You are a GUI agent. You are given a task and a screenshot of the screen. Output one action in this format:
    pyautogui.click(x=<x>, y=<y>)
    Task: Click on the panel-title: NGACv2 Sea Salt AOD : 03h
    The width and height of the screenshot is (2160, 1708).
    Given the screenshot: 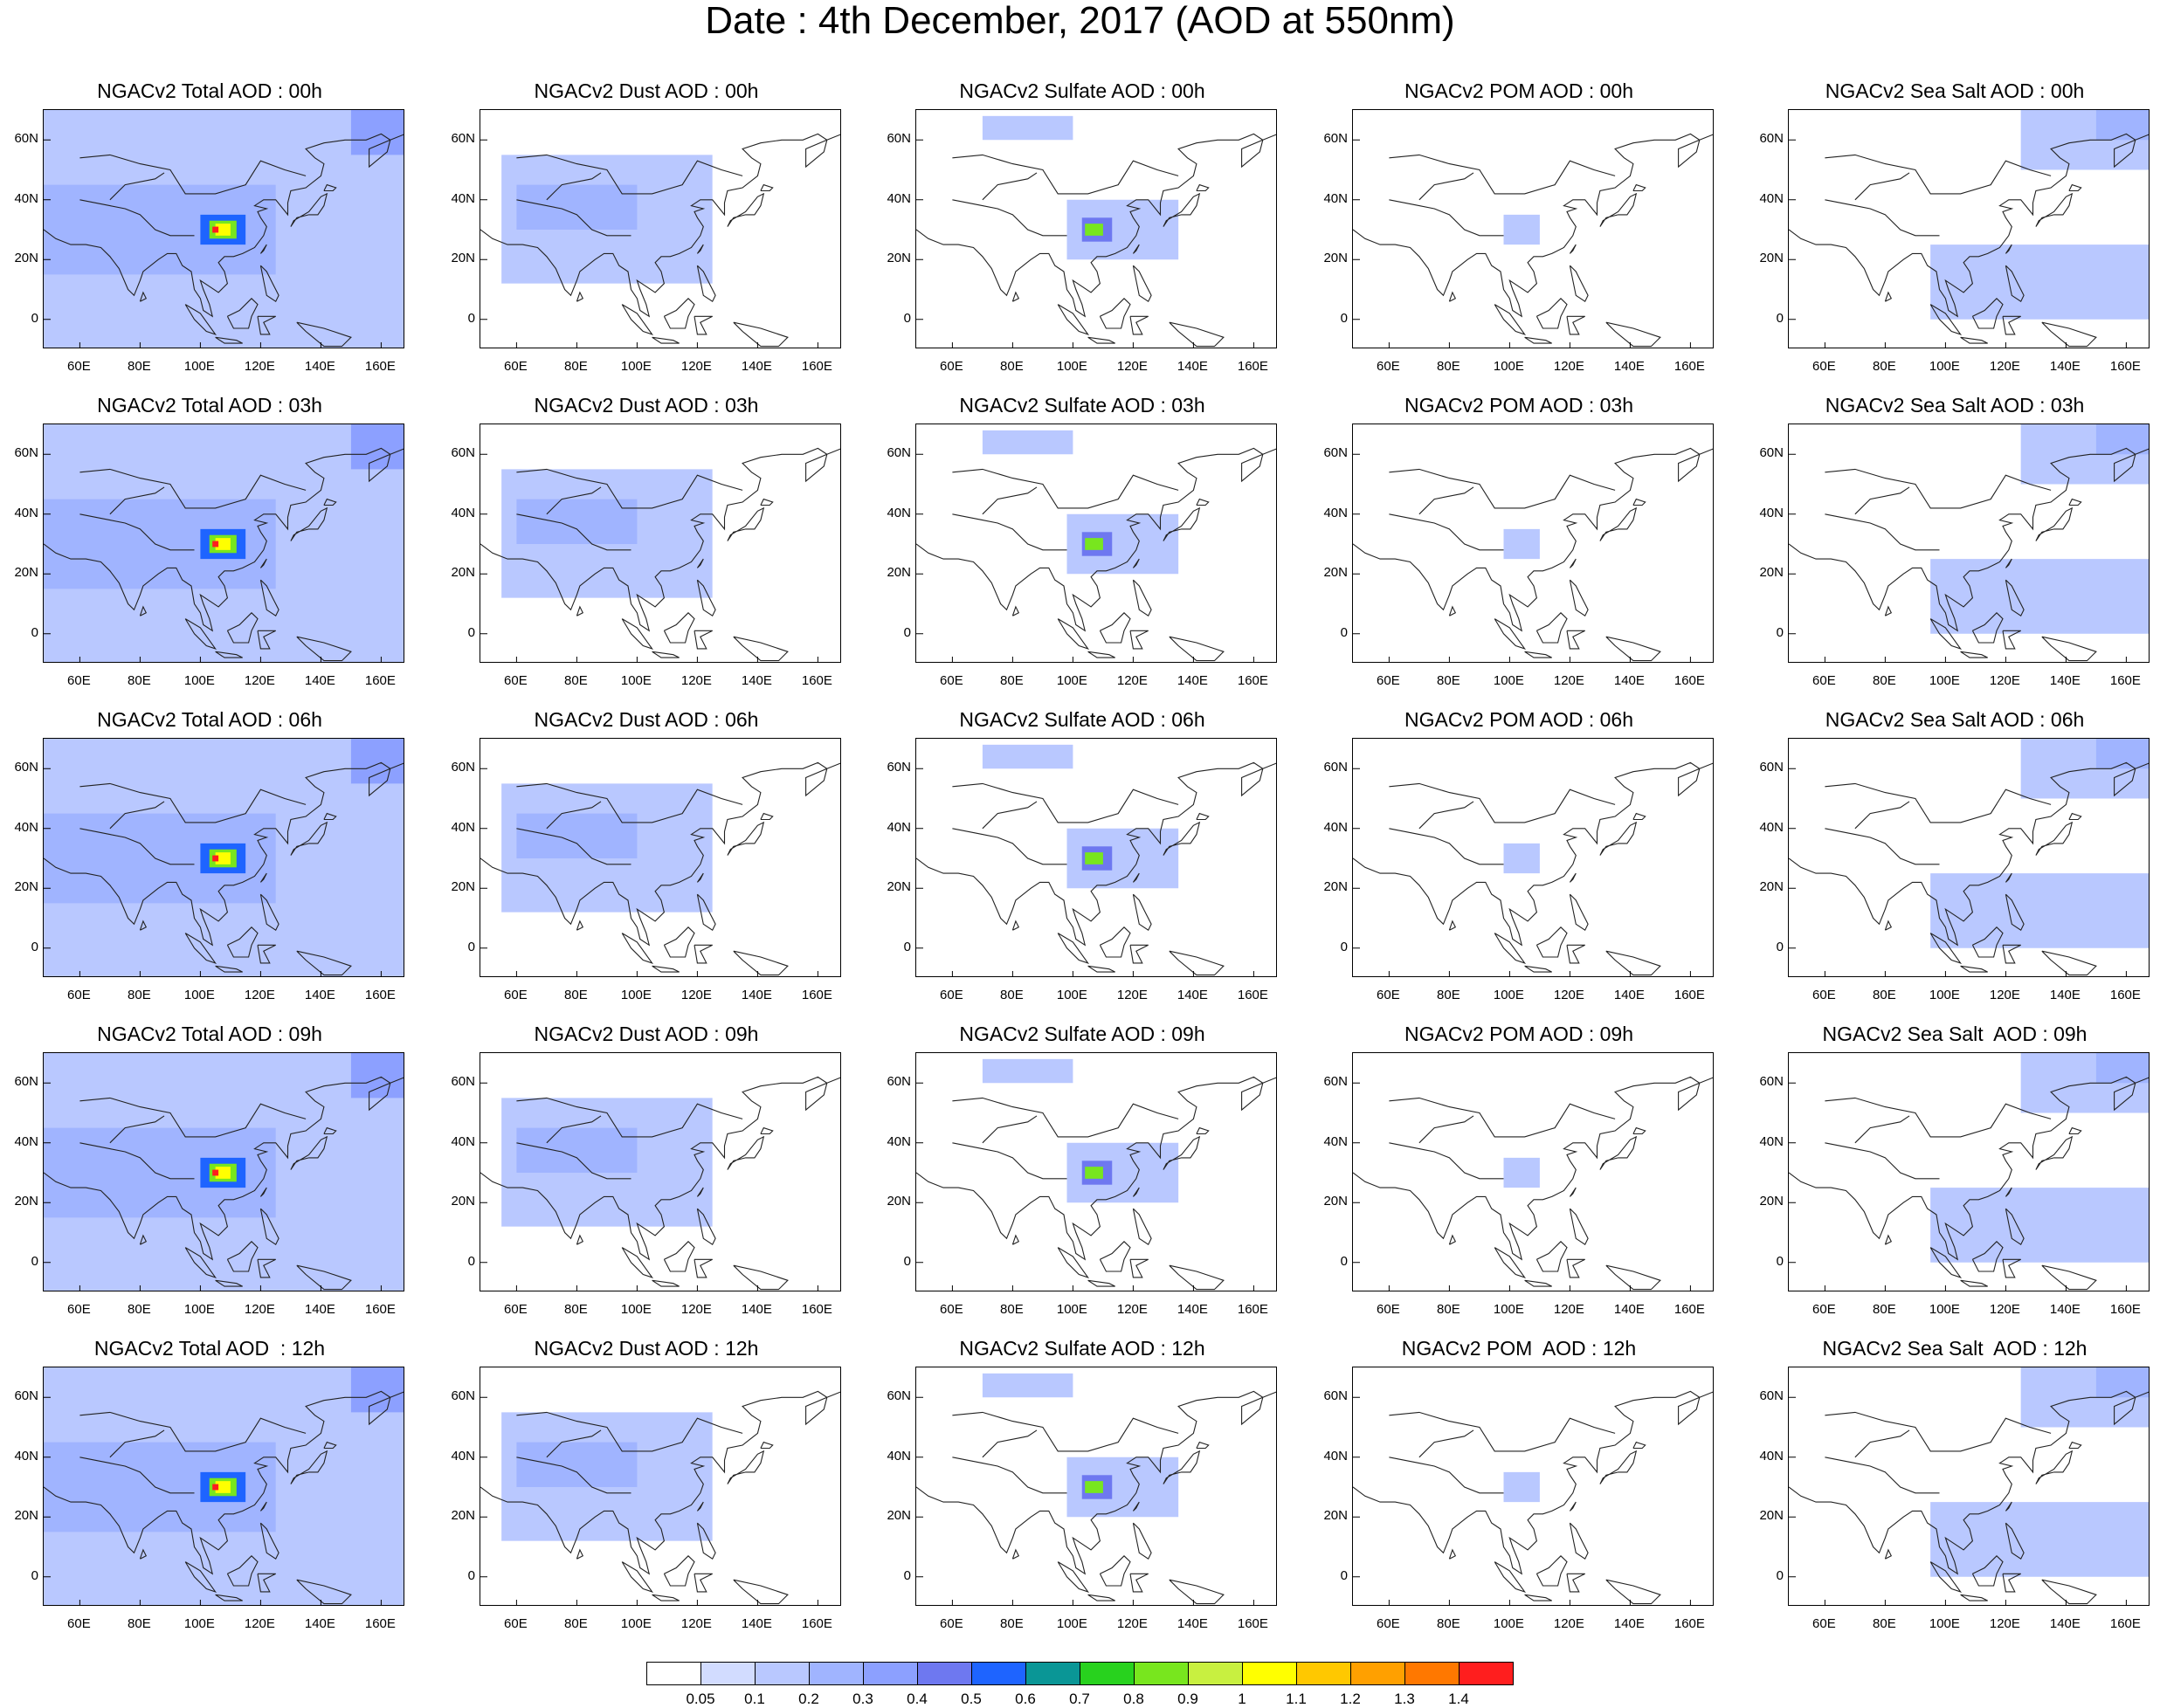 What is the action you would take?
    pyautogui.click(x=1955, y=405)
    